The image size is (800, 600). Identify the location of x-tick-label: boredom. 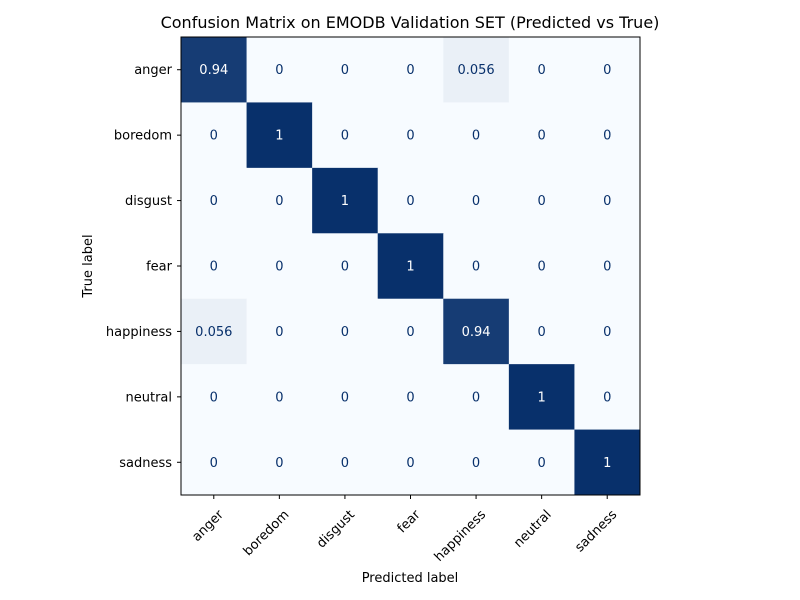
(267, 533).